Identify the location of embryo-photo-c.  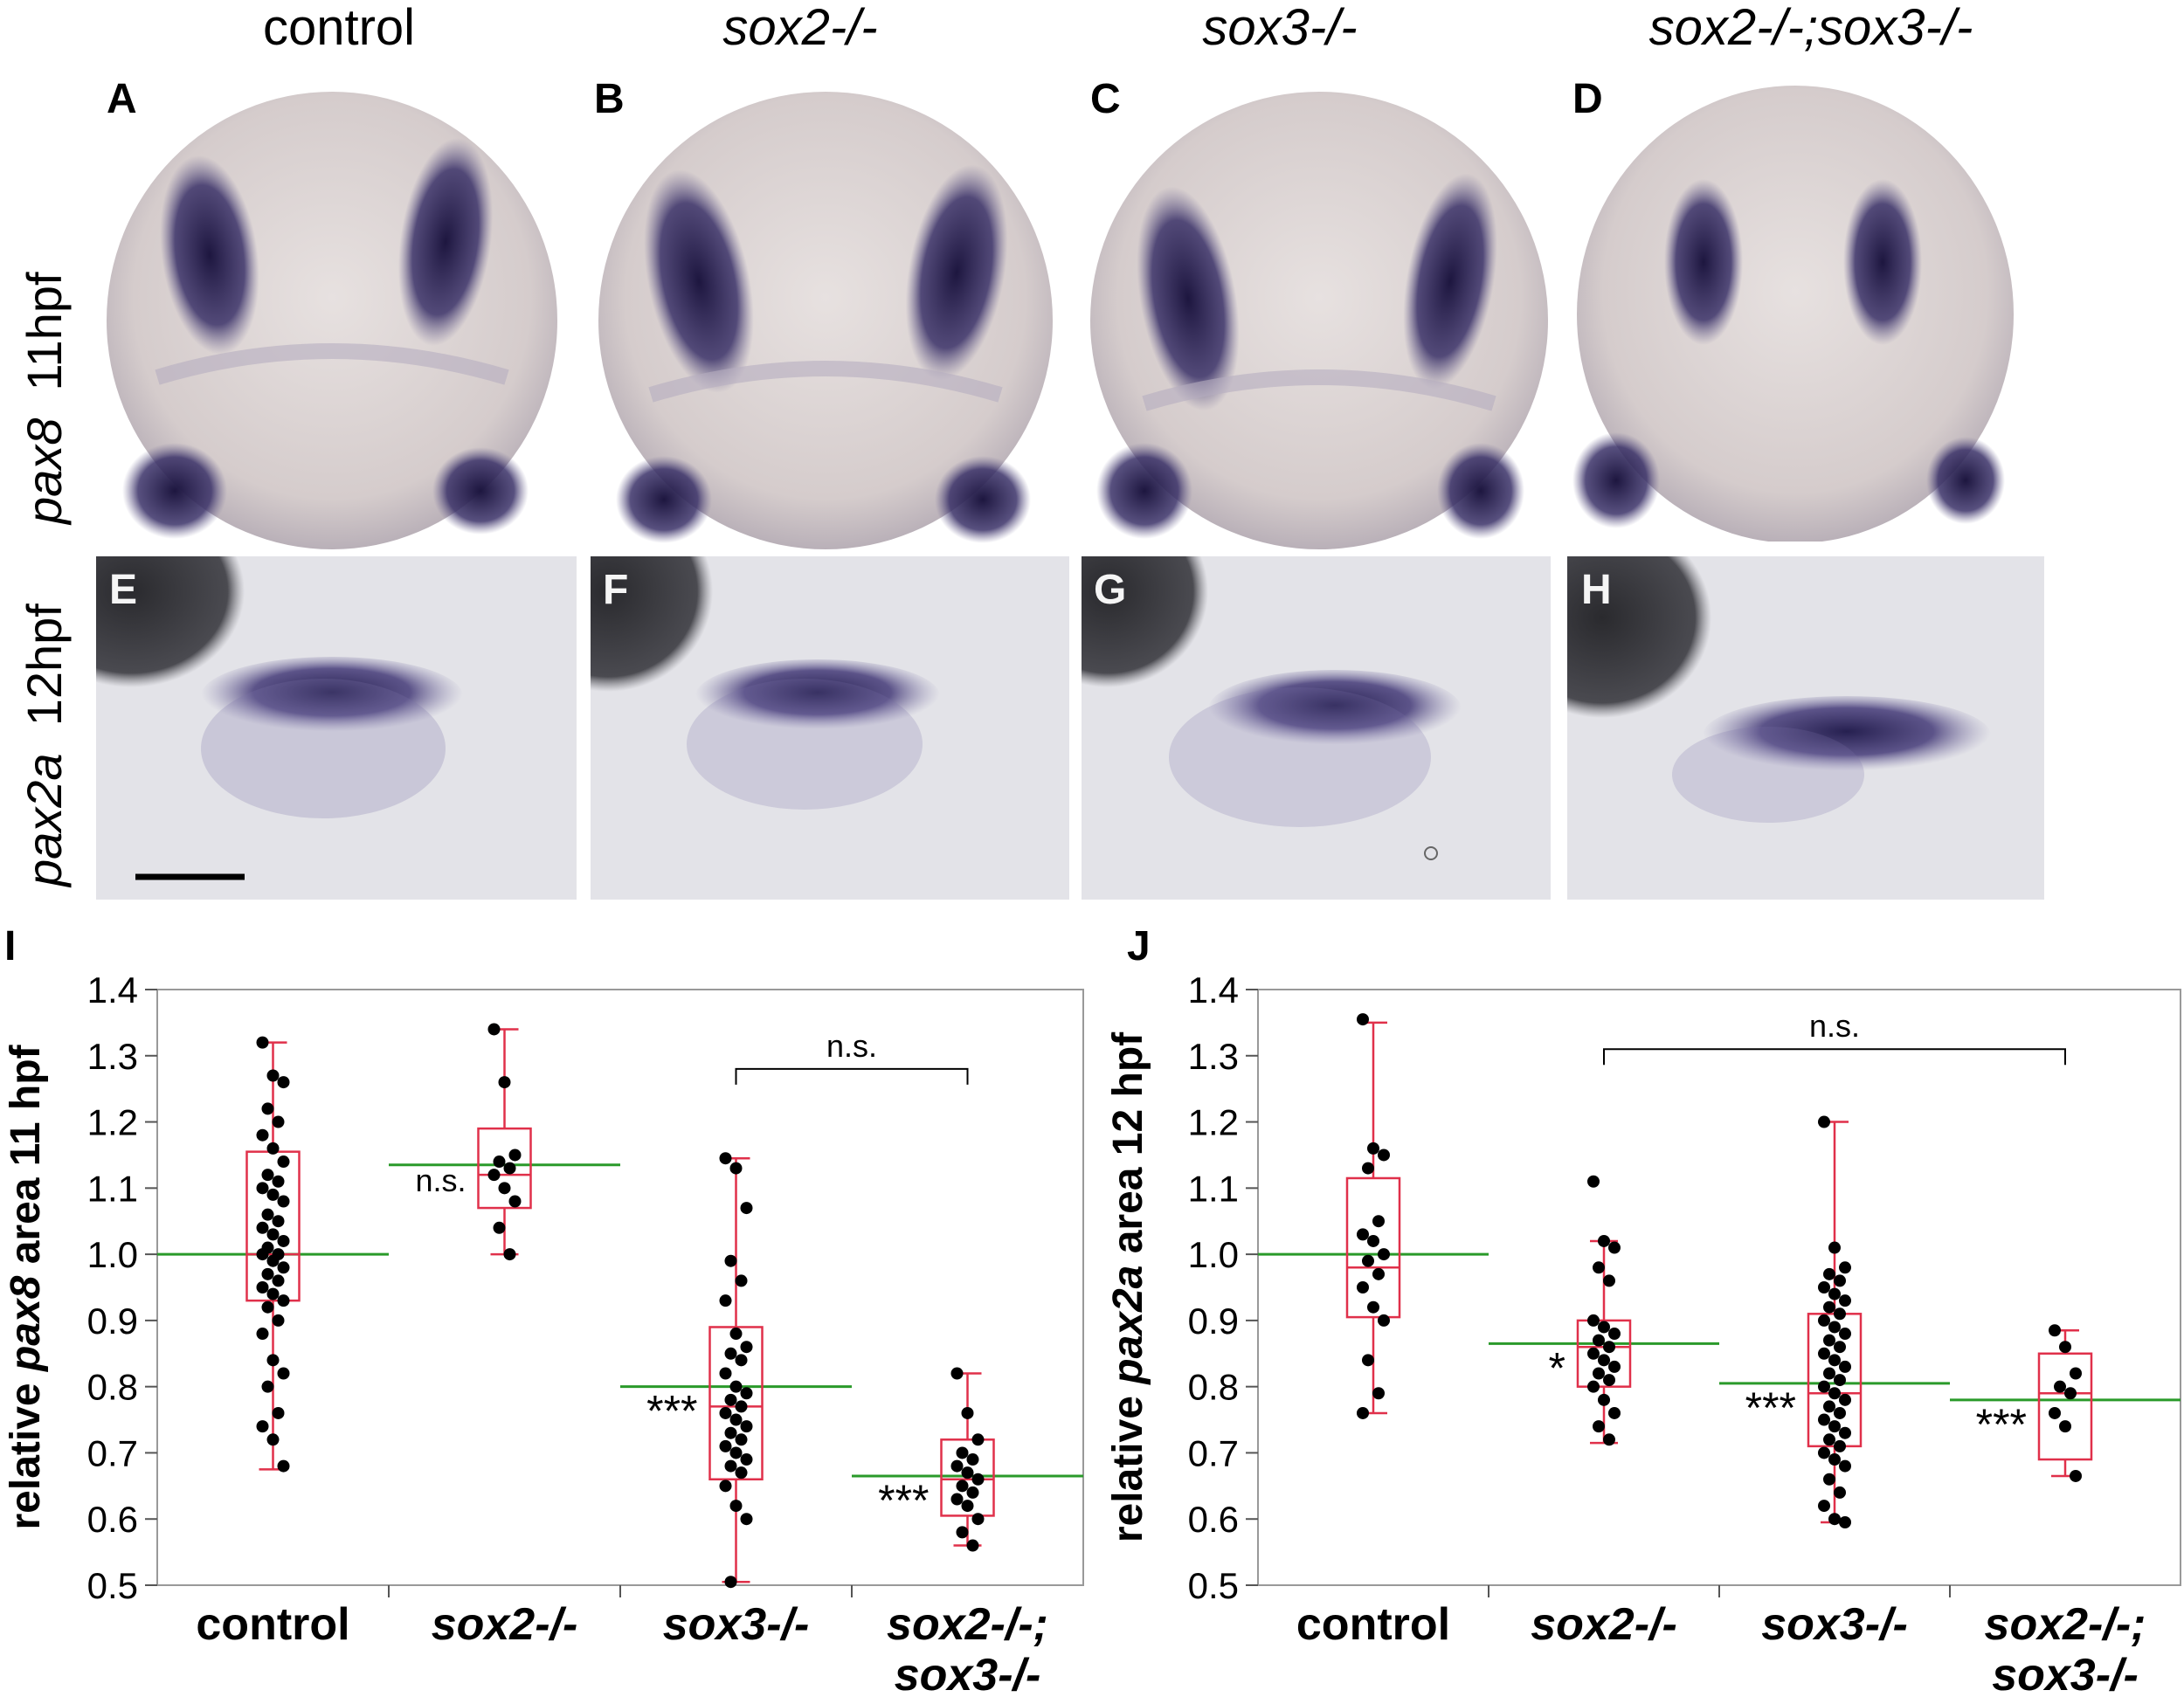
(1319, 316).